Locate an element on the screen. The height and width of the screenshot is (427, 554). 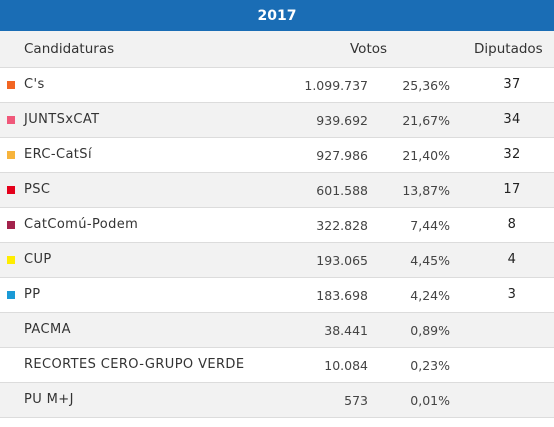
vote-percentage: 0,89% is located at coordinates (430, 330).